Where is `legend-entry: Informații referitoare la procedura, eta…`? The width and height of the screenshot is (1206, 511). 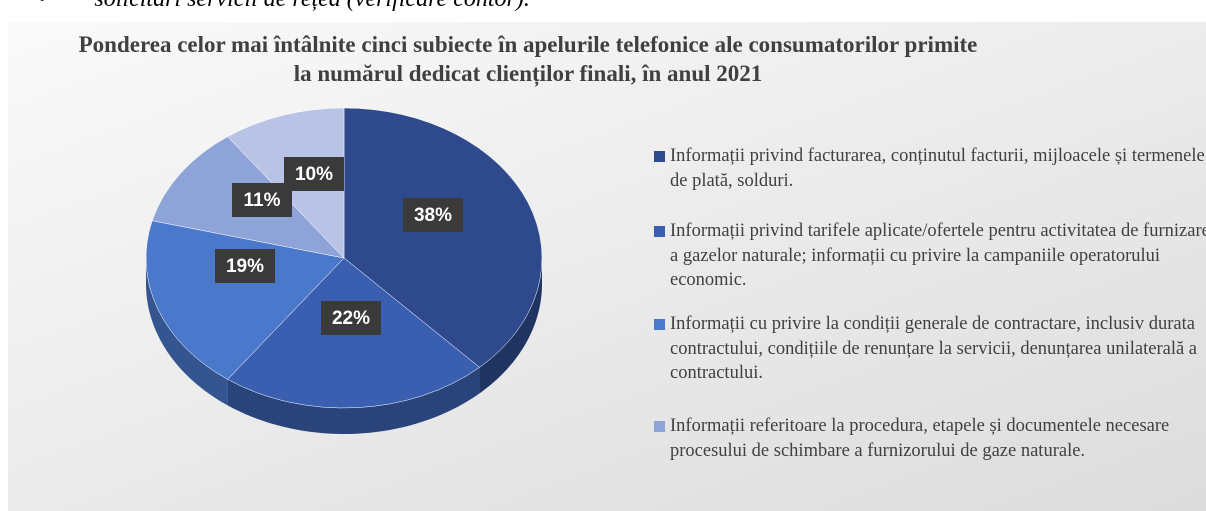 legend-entry: Informații referitoare la procedura, eta… is located at coordinates (929, 438).